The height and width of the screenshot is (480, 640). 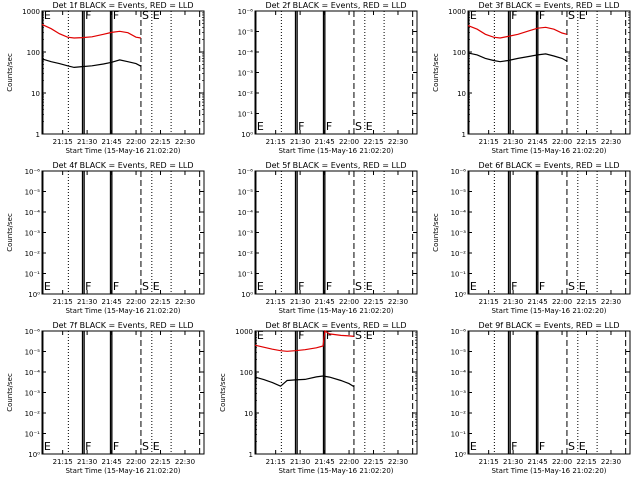 What do you see at coordinates (548, 165) in the screenshot?
I see `panel-title: Det 6f BLACK = Events, RED = LLD` at bounding box center [548, 165].